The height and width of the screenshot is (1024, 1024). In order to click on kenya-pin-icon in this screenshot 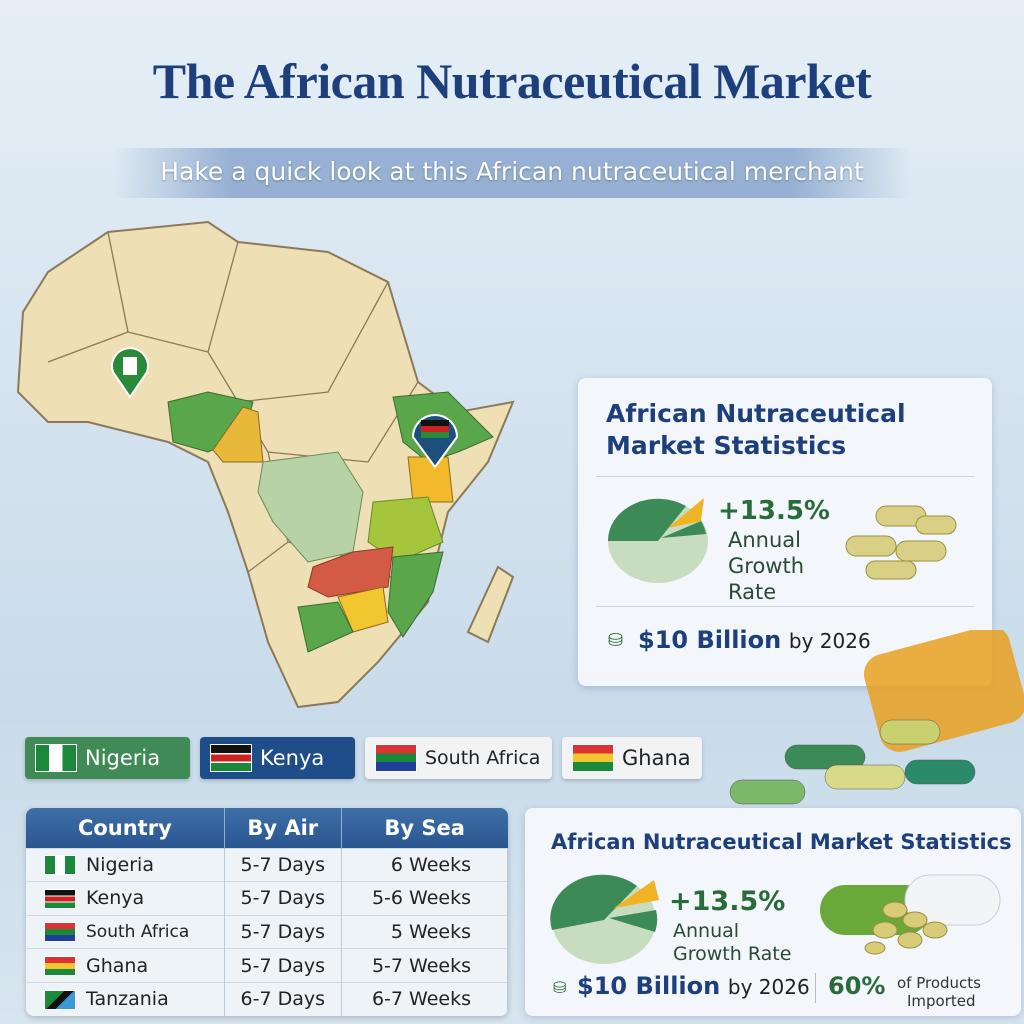, I will do `click(435, 441)`.